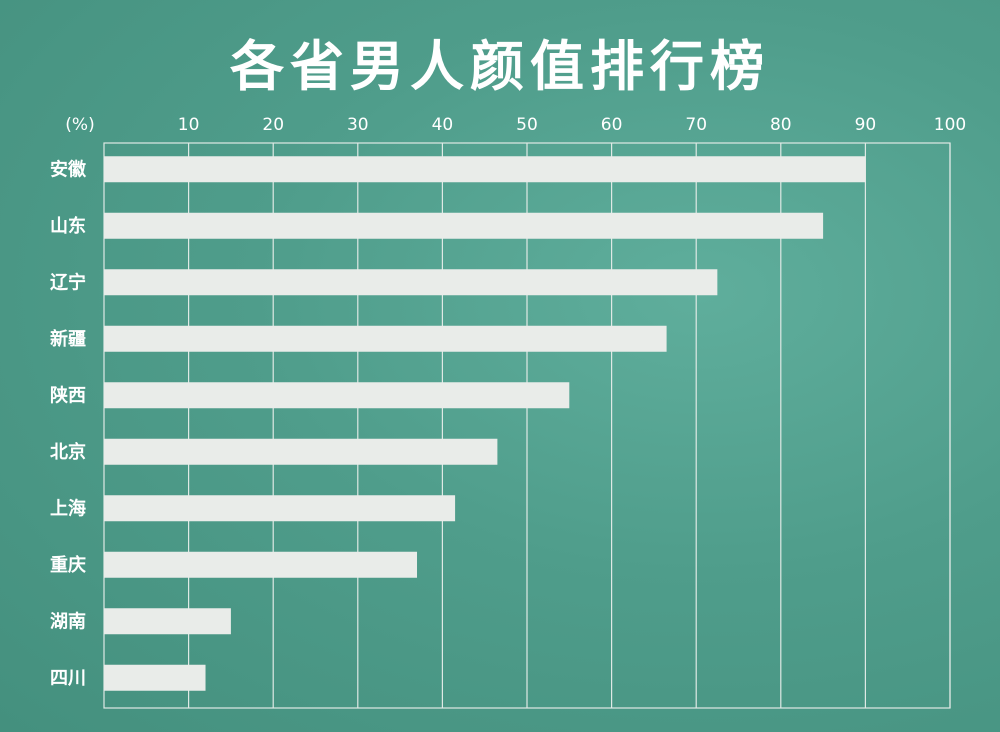 This screenshot has width=1000, height=732. I want to click on x-tick-label-60: 60, so click(612, 125).